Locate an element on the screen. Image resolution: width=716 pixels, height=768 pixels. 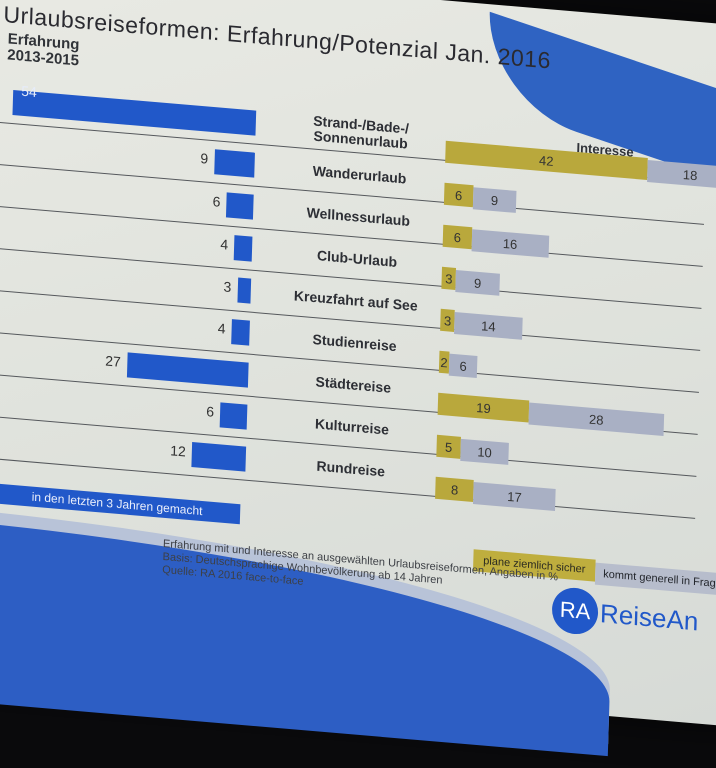
reiseanalyse-logo: RA ReiseAn is located at coordinates (625, 615).